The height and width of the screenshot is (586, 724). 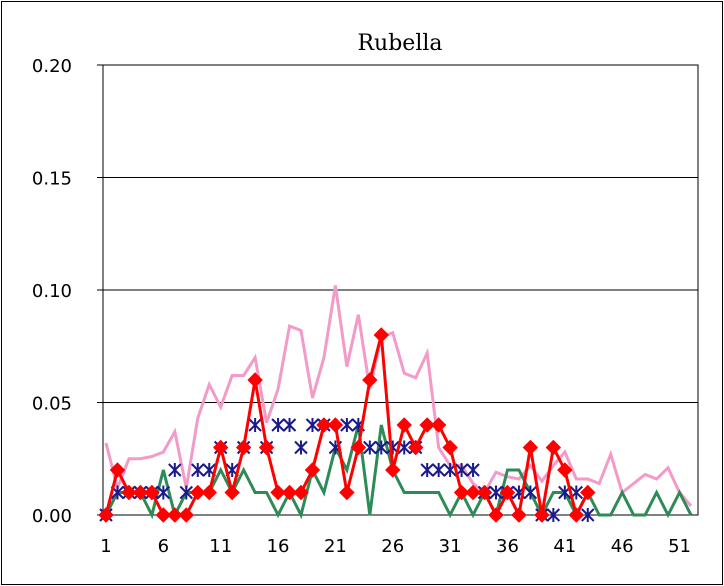 I want to click on x-tick-label: 11, so click(x=220, y=546).